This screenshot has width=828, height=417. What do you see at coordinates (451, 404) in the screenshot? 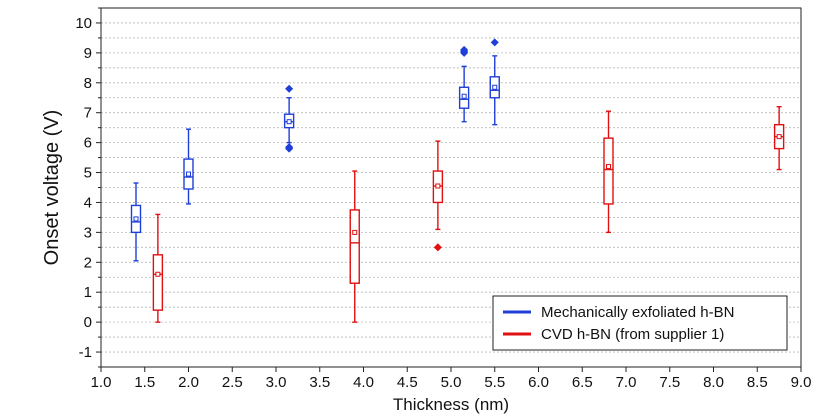
I see `x-axis-title: Thickness (nm)` at bounding box center [451, 404].